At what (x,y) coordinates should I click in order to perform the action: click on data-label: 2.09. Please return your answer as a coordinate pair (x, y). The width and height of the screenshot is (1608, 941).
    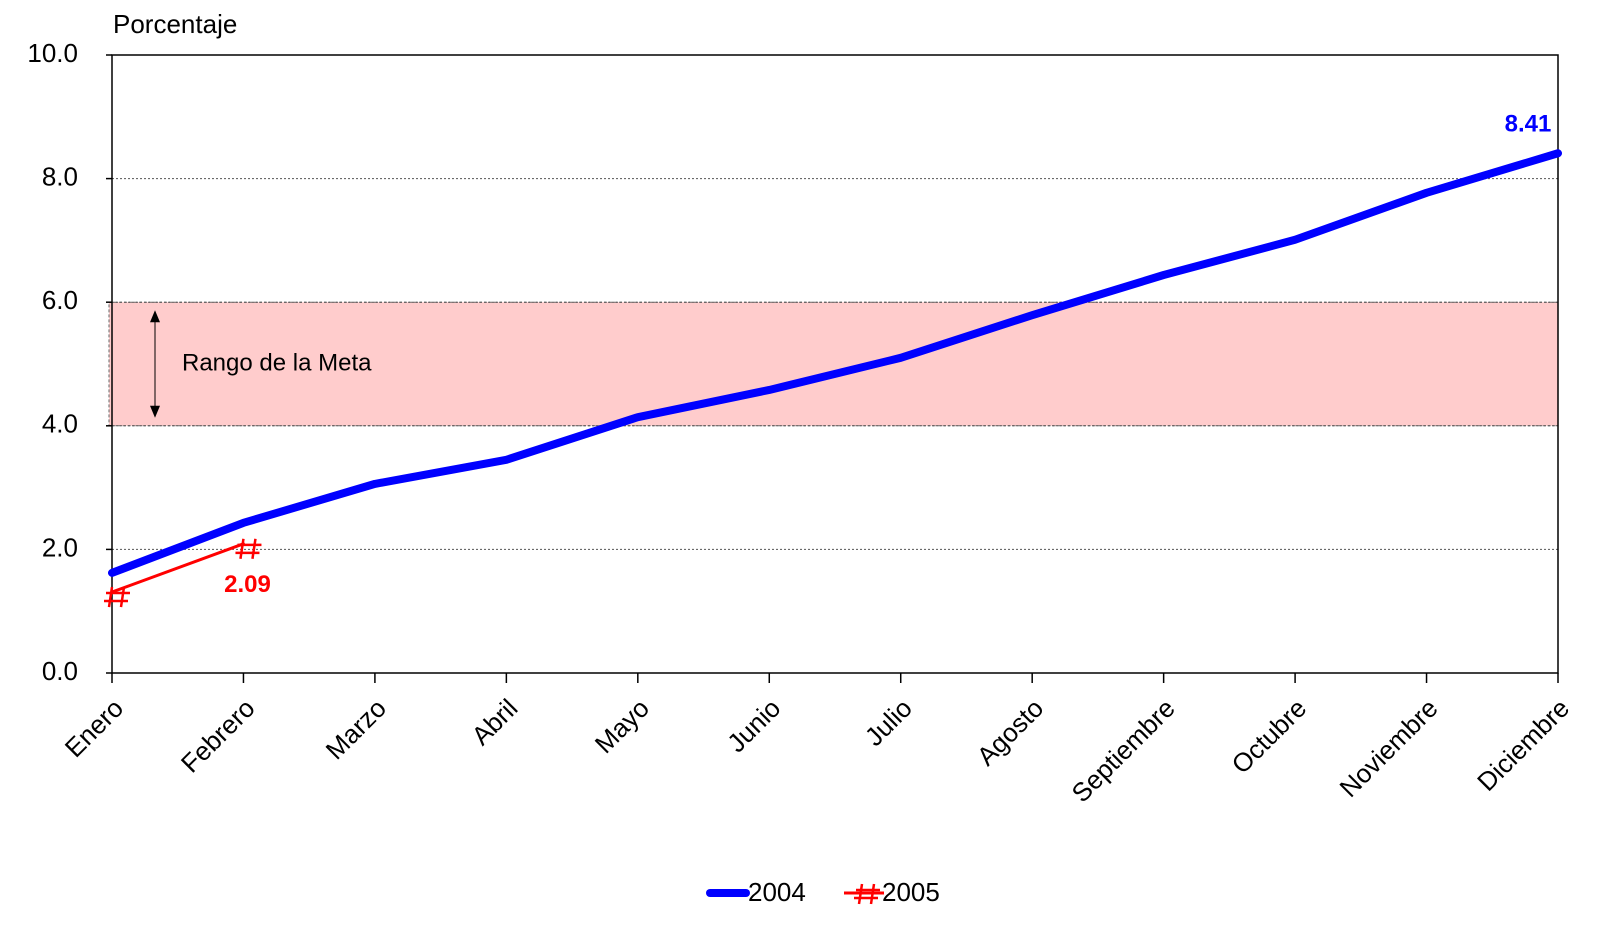
    Looking at the image, I should click on (247, 584).